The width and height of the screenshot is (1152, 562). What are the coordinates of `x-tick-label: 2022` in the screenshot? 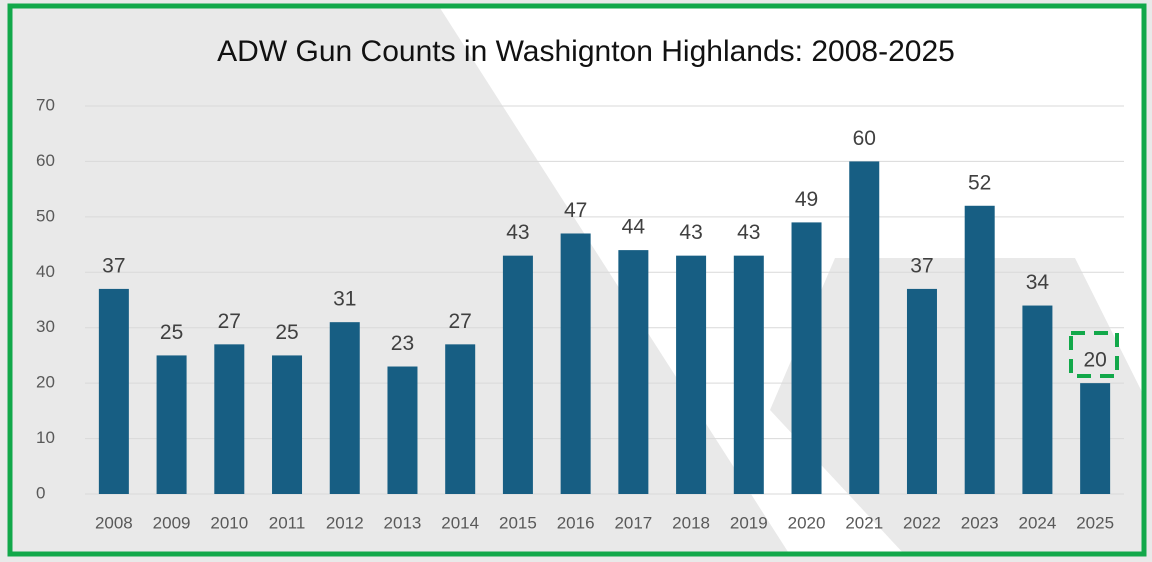 It's located at (922, 522).